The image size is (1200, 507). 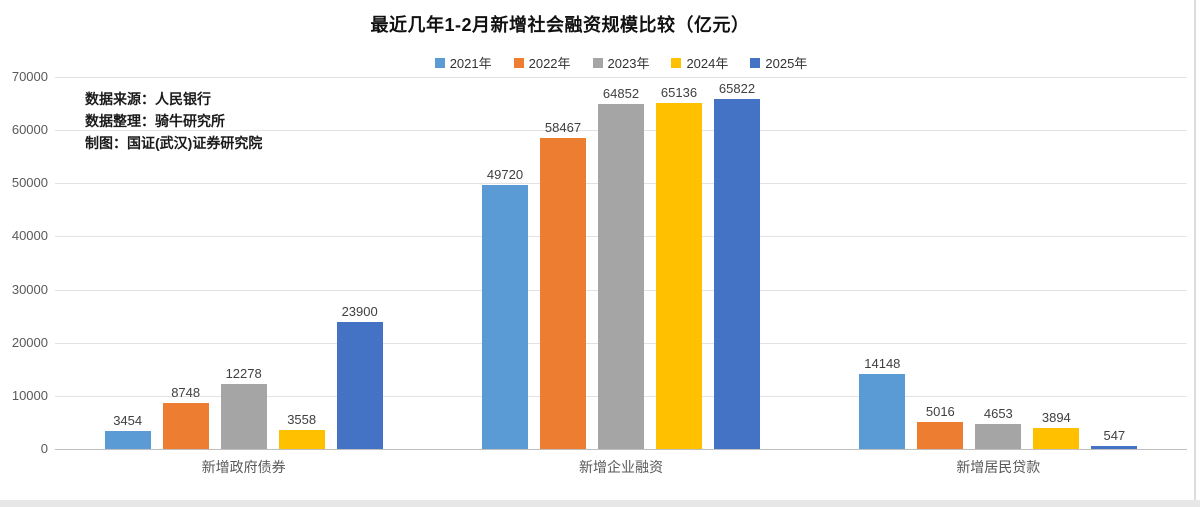 What do you see at coordinates (882, 402) in the screenshot?
I see `bar: 14148` at bounding box center [882, 402].